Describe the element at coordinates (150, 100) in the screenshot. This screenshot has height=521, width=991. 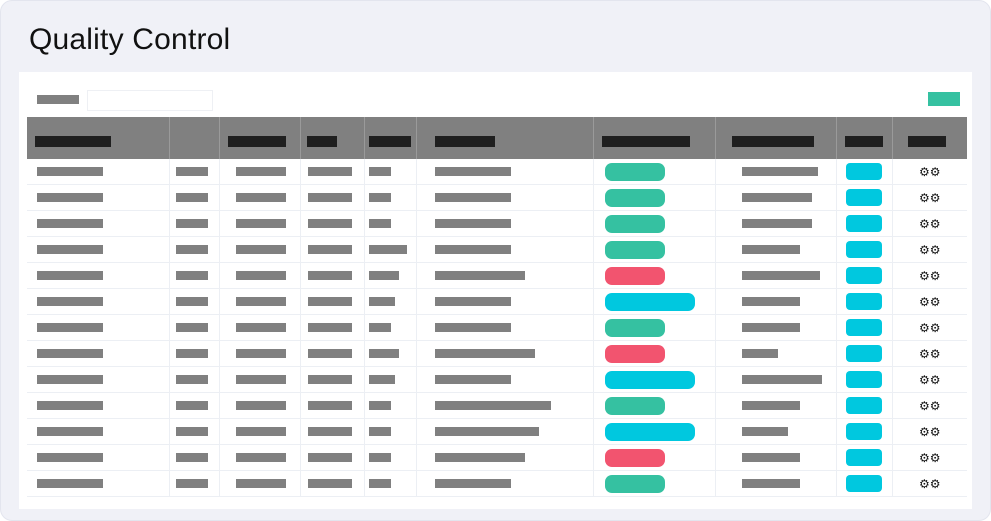
I see `search-input` at that location.